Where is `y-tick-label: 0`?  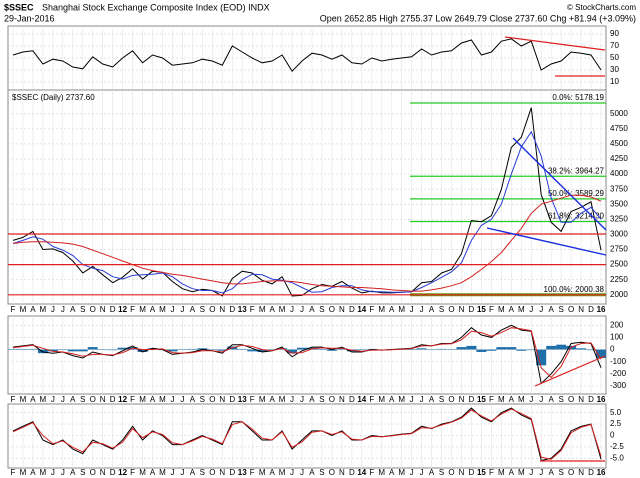
y-tick-label: 0 is located at coordinates (612, 349).